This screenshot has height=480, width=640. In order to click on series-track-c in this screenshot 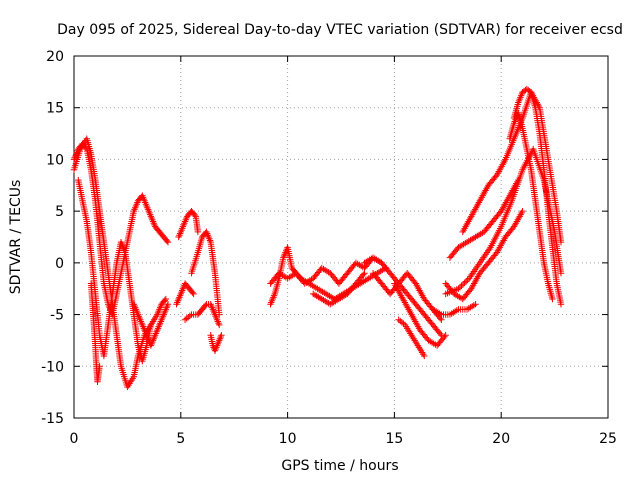, I will do `click(115, 270)`.